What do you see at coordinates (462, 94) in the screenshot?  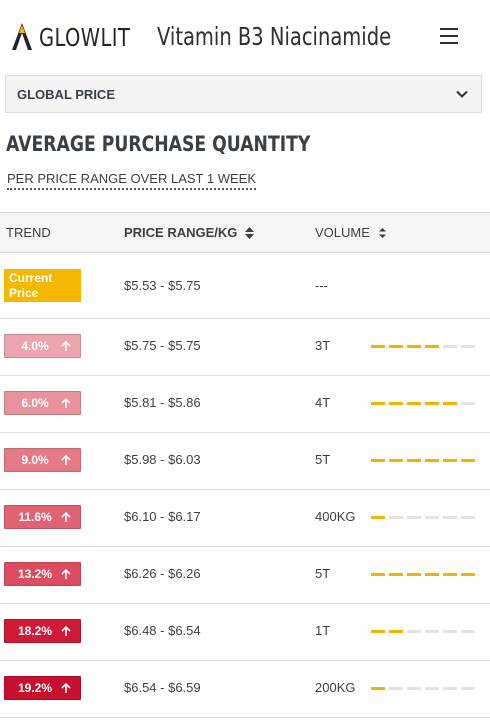 I see `chevron-down-icon` at bounding box center [462, 94].